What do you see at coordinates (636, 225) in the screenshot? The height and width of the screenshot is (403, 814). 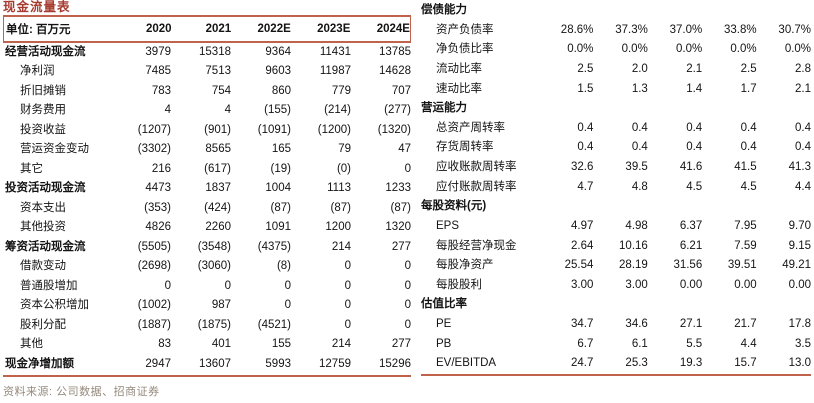 I see `cell-value: 4.98` at bounding box center [636, 225].